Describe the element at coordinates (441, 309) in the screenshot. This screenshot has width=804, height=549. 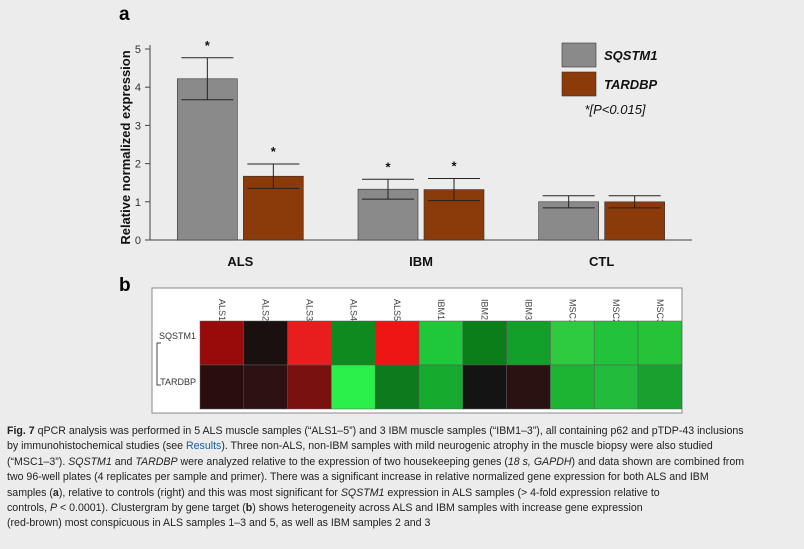
I see `heatmap-column-label: IBM1` at that location.